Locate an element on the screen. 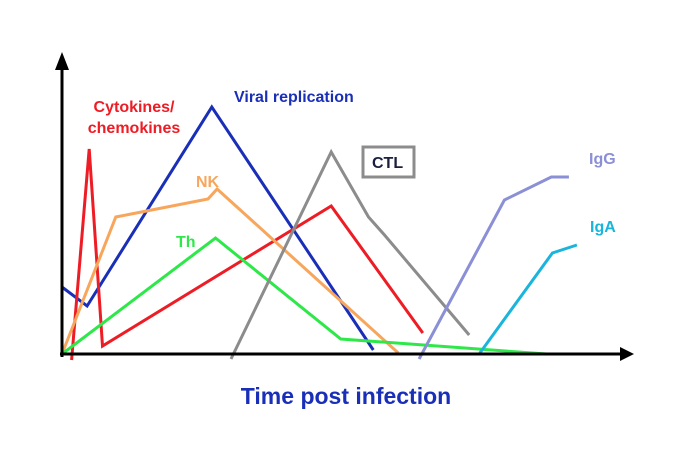 The width and height of the screenshot is (689, 457). igg-line is located at coordinates (493, 267).